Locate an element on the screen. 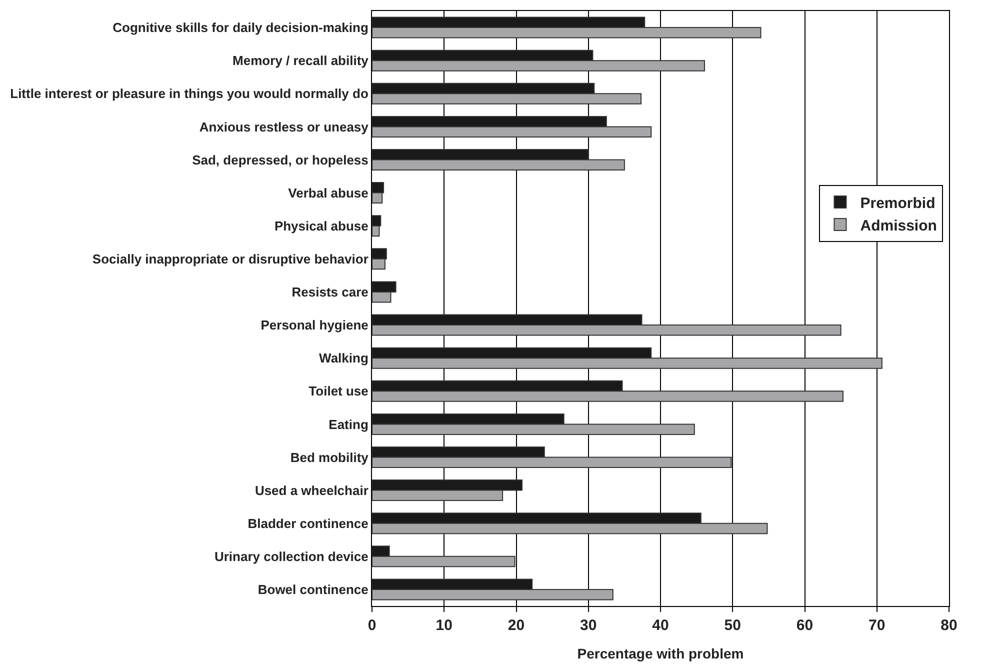 This screenshot has height=669, width=987. y-tick-label: Cognitive skills for daily decision-making is located at coordinates (240, 28).